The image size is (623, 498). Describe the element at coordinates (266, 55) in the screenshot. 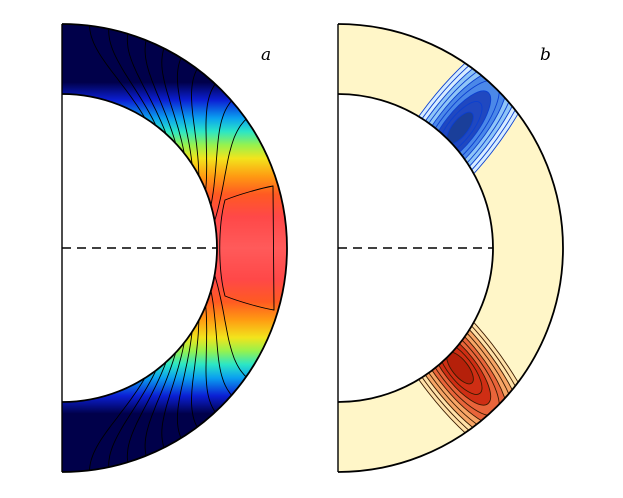

I see `panel-label-a: a` at that location.